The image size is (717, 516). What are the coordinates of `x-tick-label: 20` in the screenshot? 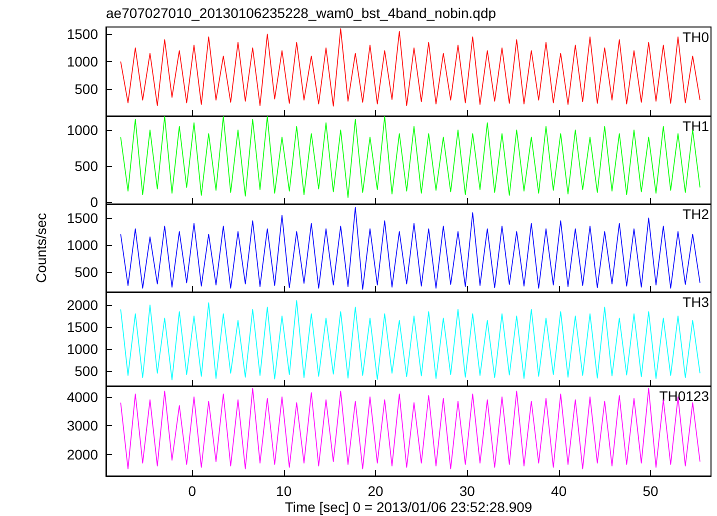 It's located at (376, 491).